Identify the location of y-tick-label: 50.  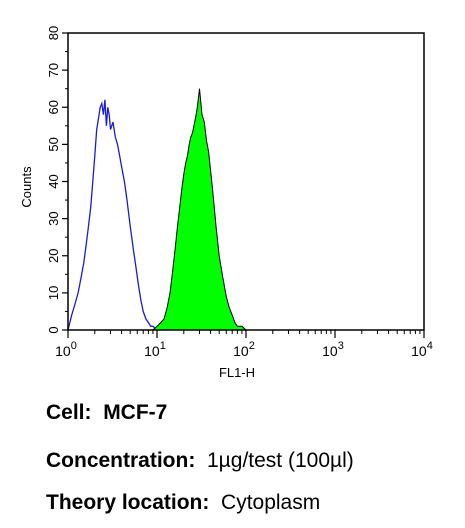
(53, 144).